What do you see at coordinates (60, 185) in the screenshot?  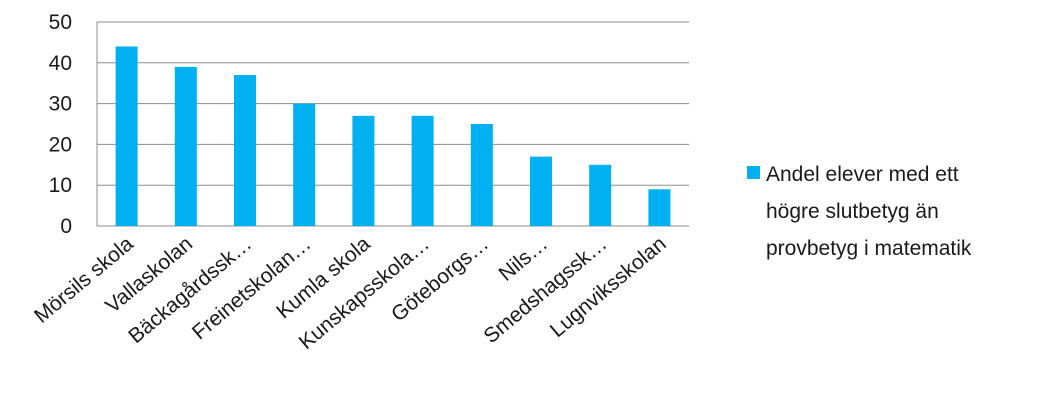 I see `y-tick-label: 10` at bounding box center [60, 185].